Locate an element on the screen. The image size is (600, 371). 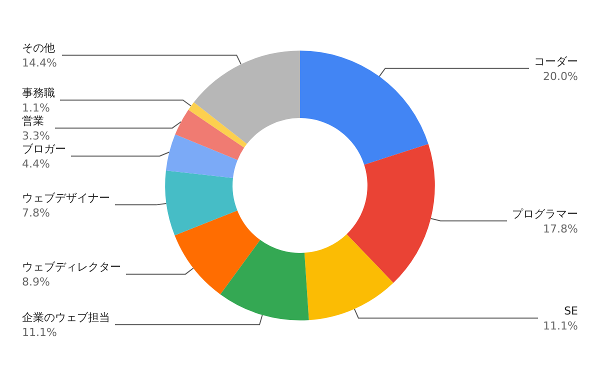
slice-label: 企業のウェブ担当 is located at coordinates (66, 317).